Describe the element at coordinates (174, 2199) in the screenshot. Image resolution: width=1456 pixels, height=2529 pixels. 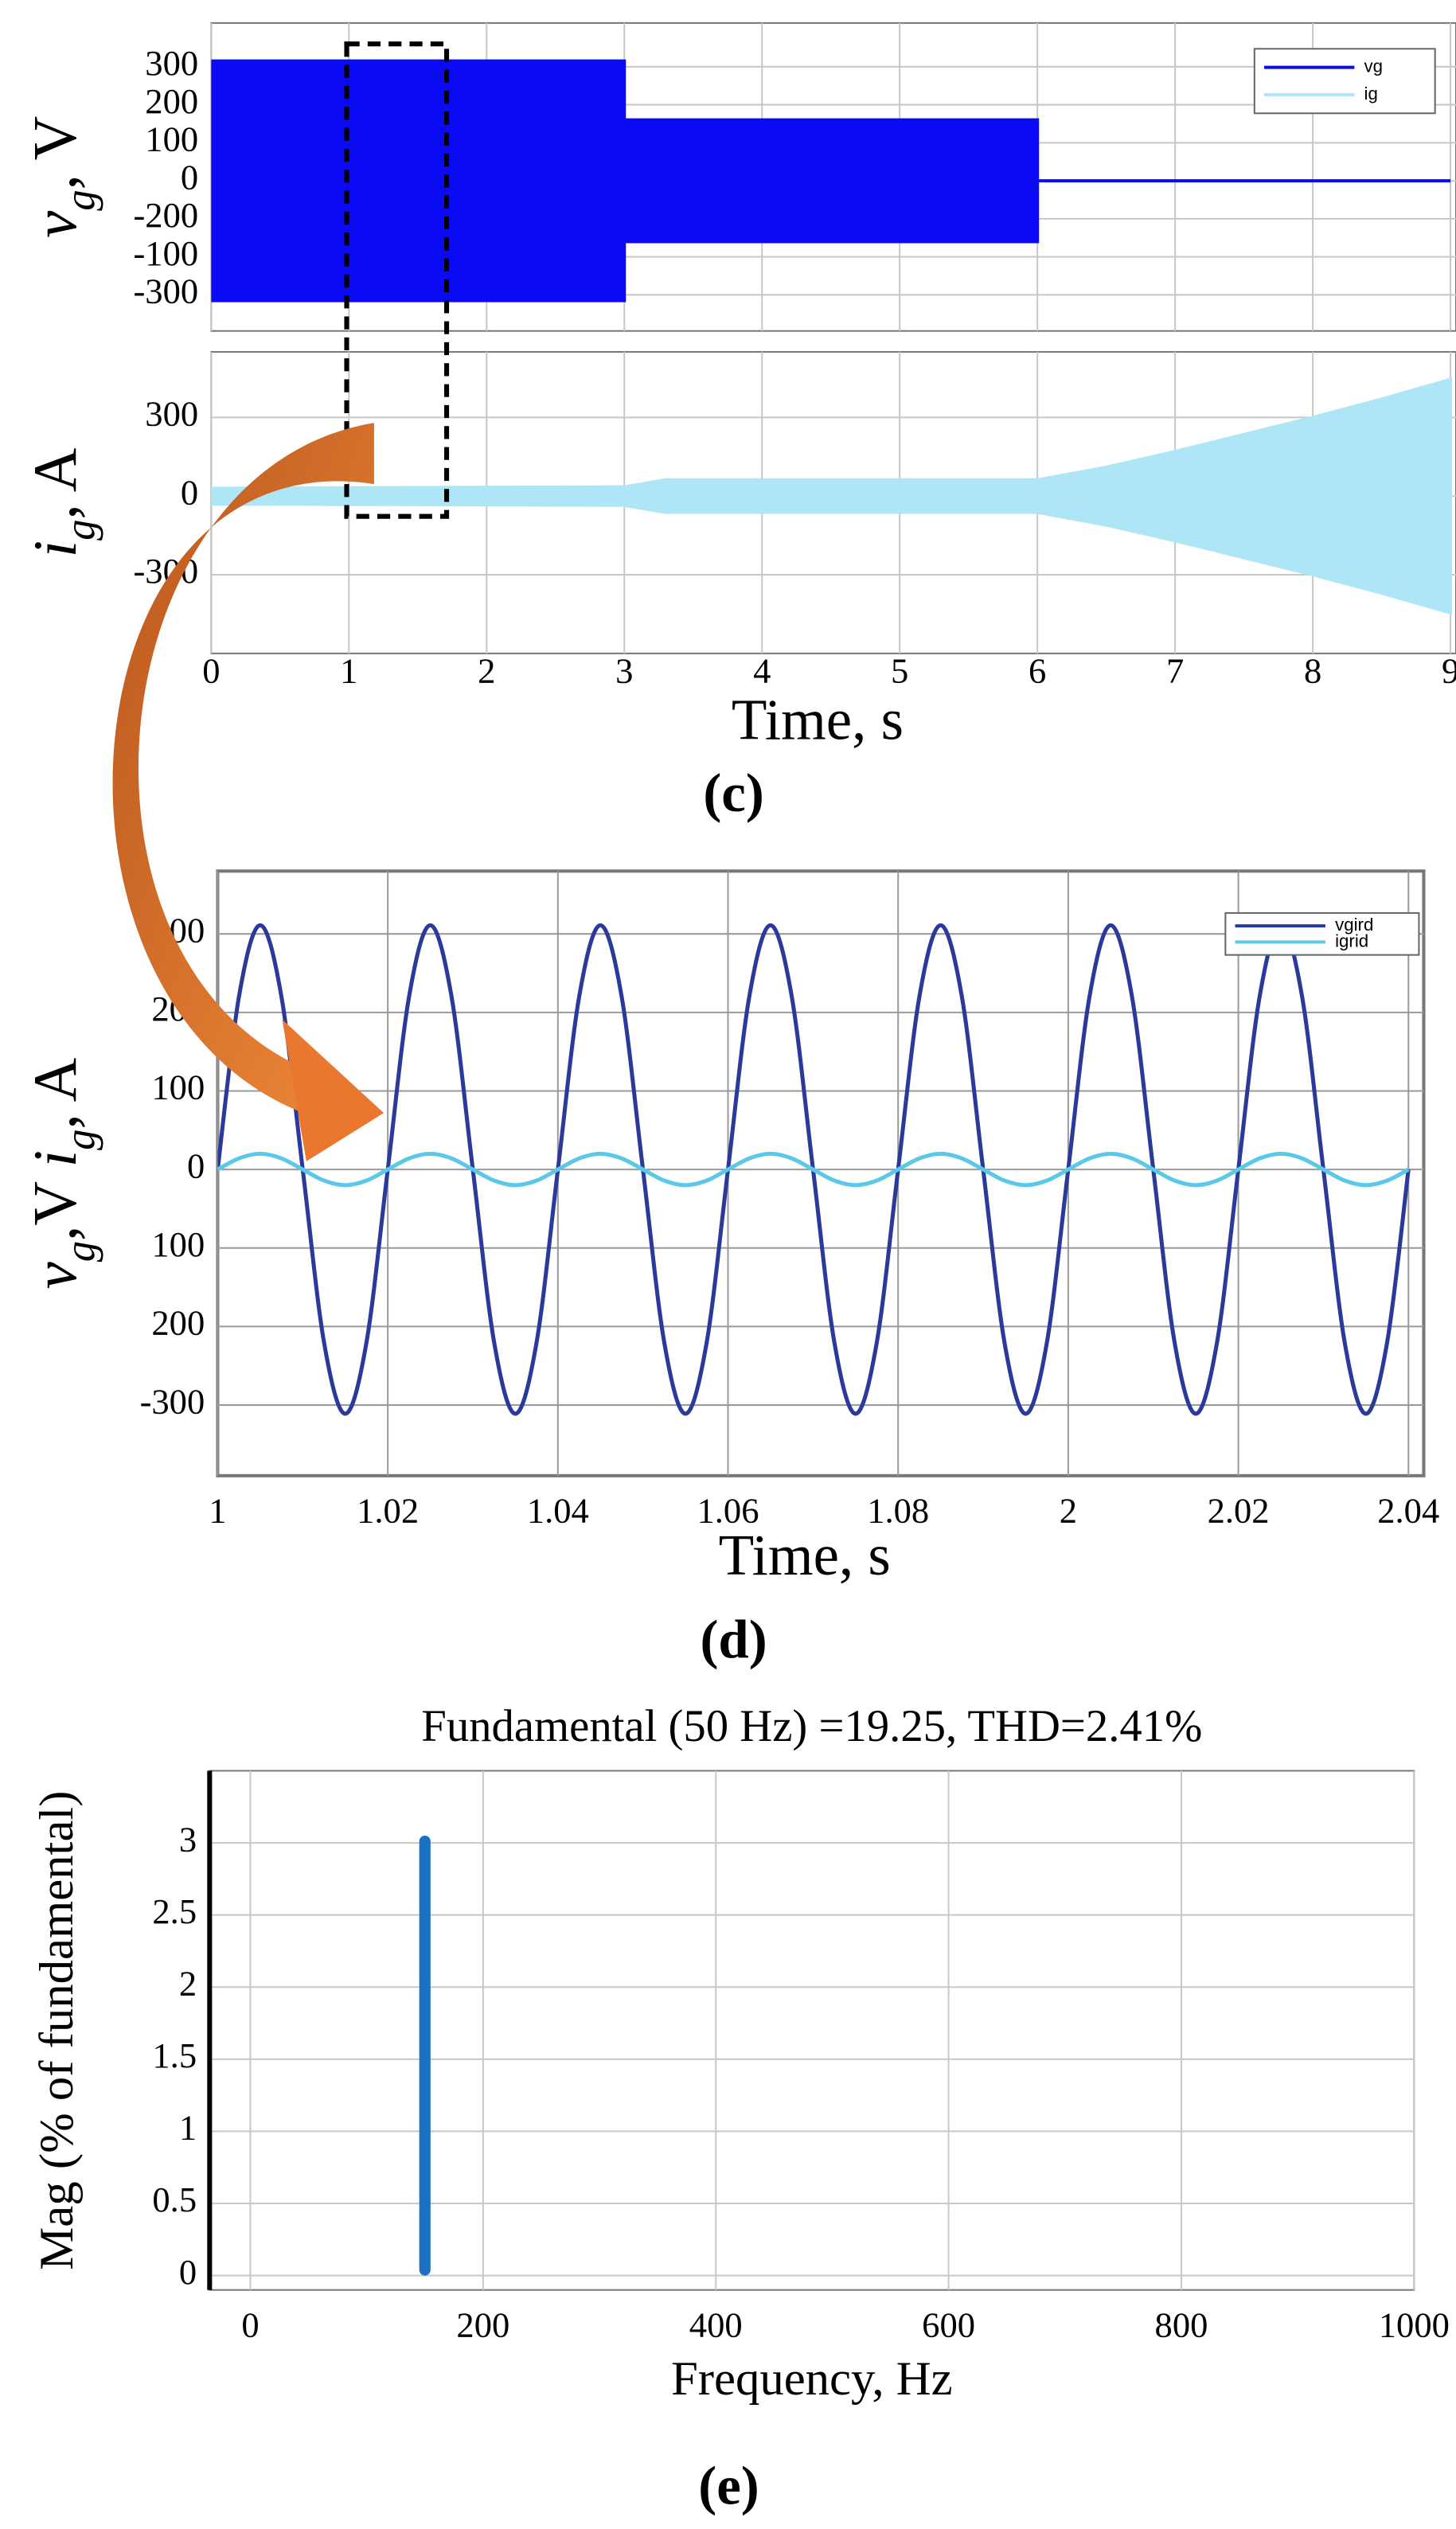
I see `y-tick-label: 0.5` at that location.